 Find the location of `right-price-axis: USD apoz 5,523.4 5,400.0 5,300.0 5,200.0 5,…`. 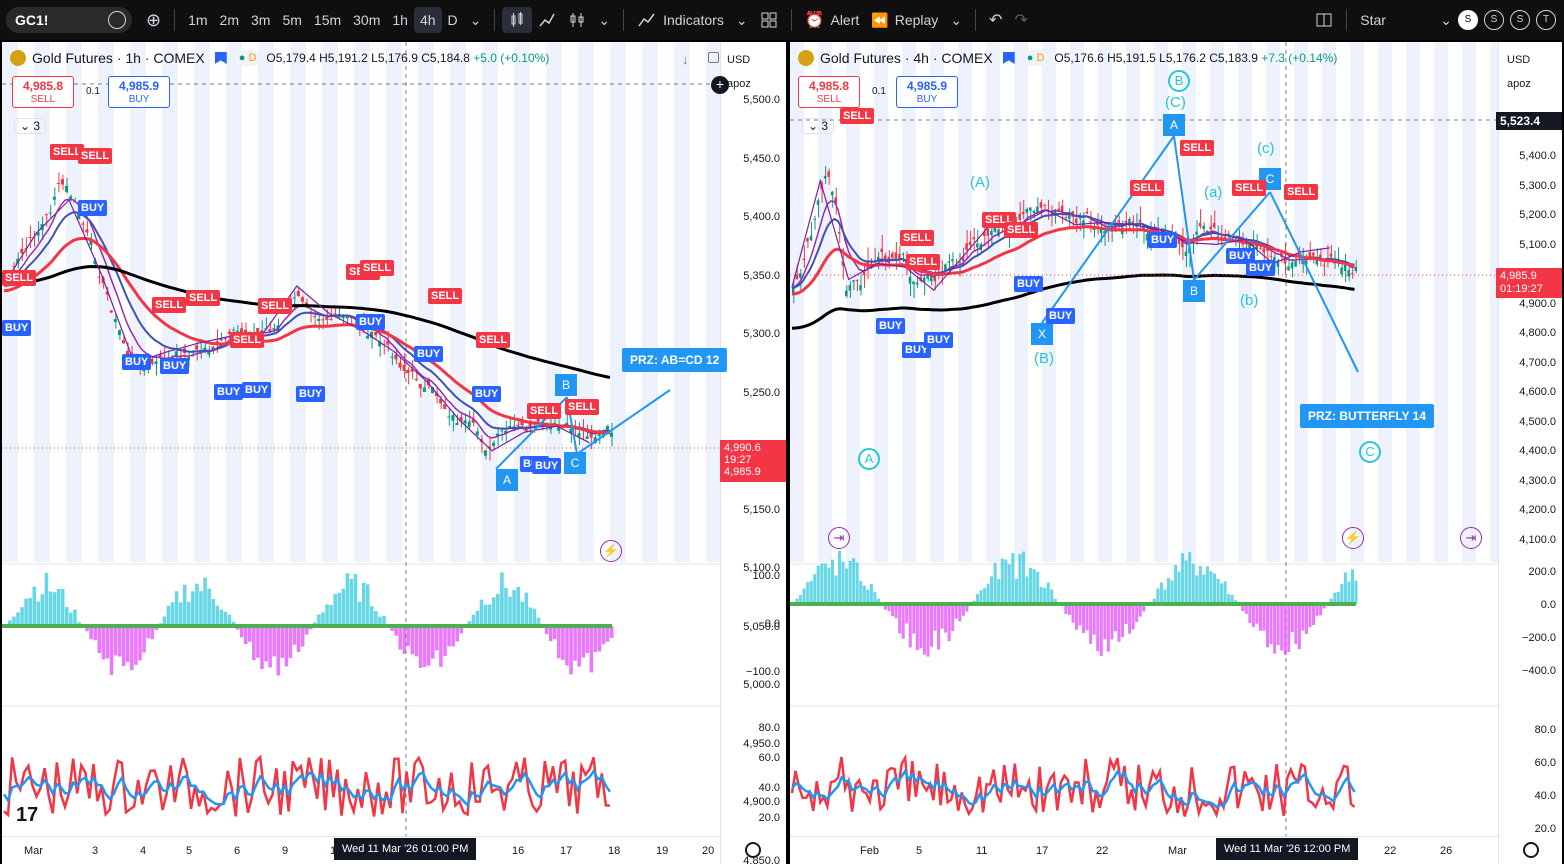

right-price-axis: USD apoz 5,523.4 5,400.0 5,300.0 5,200.0 5,… is located at coordinates (1529, 453).